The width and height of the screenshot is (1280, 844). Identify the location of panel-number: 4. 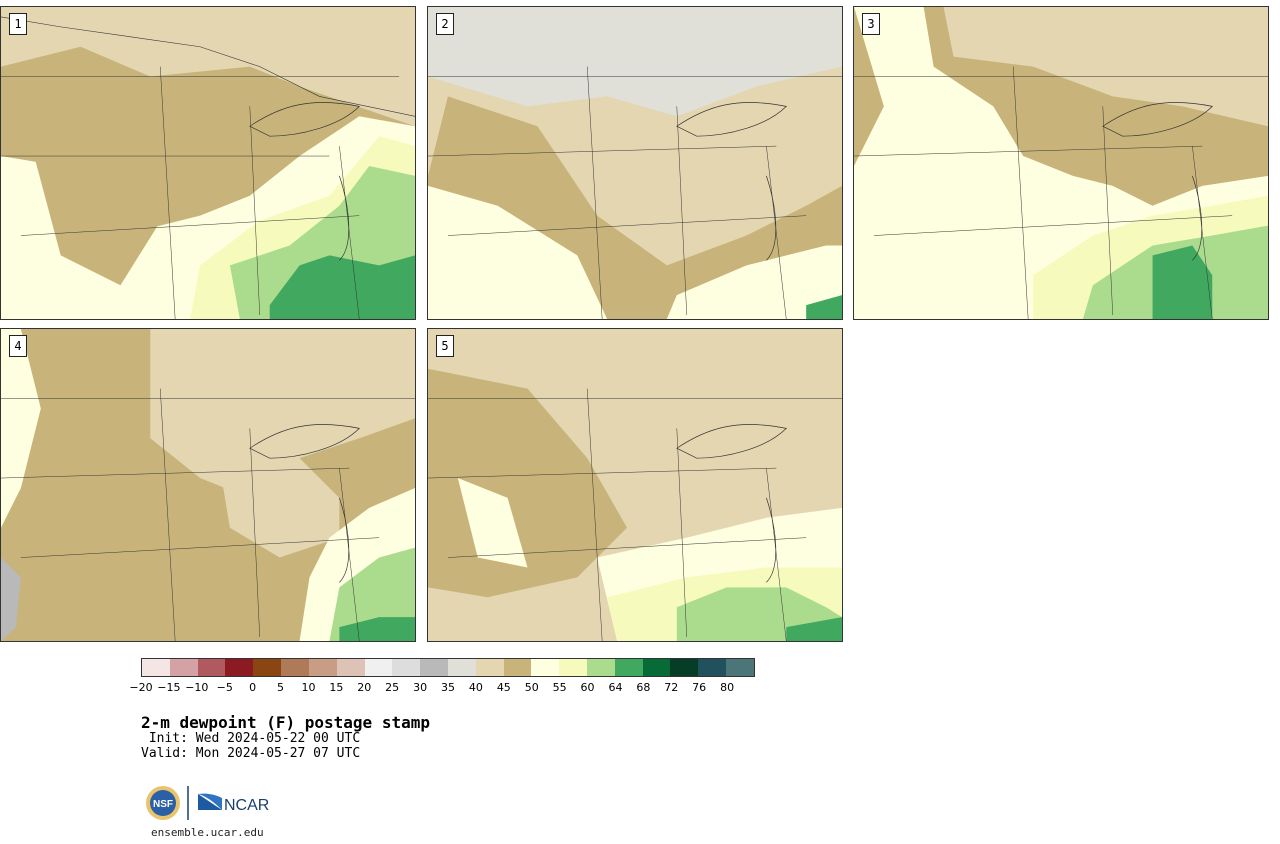
(18, 346).